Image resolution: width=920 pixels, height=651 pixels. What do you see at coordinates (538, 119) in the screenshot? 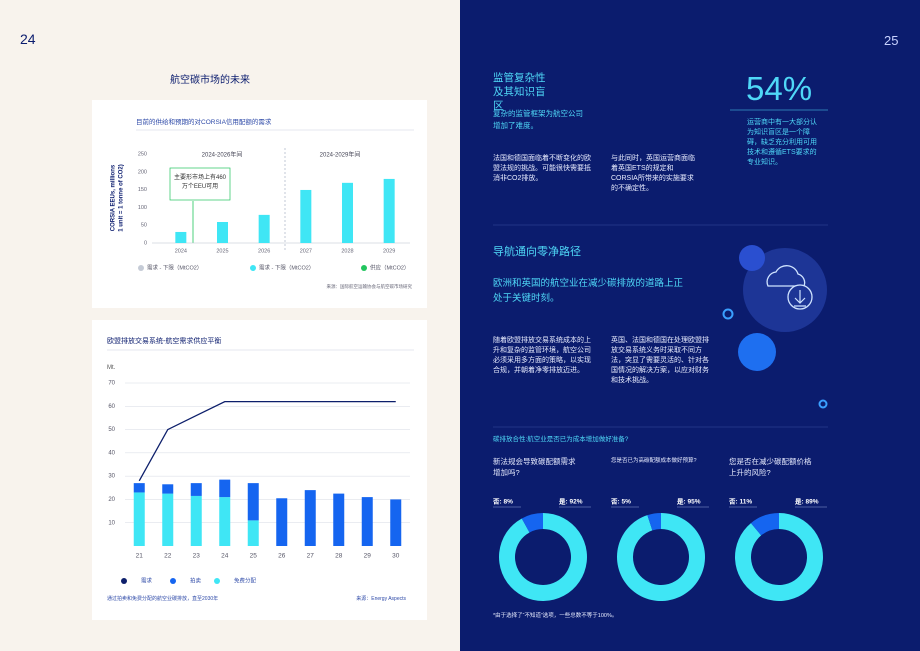
I see `section-subtitle: 复杂的监管框架为航空公司增加了难度。` at bounding box center [538, 119].